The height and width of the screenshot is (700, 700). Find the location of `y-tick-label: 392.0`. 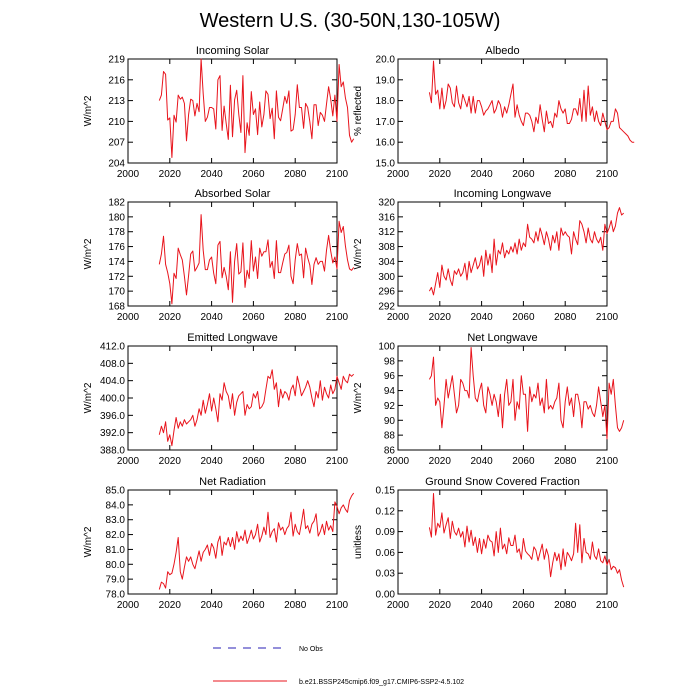

y-tick-label: 392.0 is located at coordinates (112, 433).